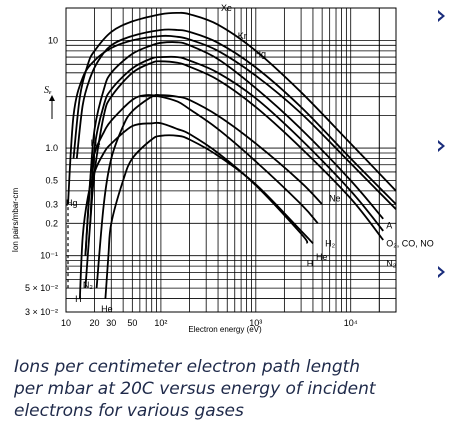  I want to click on y-tick-label: 10, so click(53, 40).